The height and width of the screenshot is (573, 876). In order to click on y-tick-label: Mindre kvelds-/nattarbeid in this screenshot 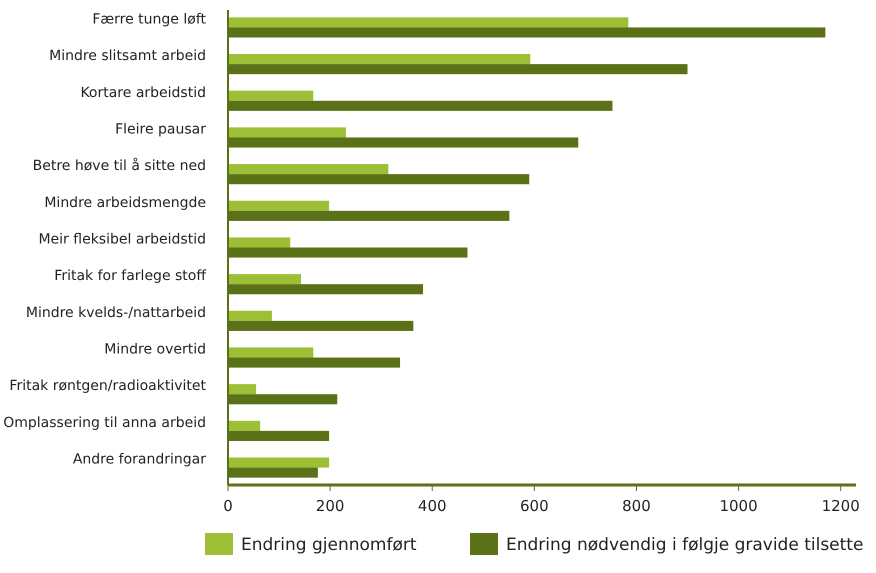, I will do `click(116, 312)`.